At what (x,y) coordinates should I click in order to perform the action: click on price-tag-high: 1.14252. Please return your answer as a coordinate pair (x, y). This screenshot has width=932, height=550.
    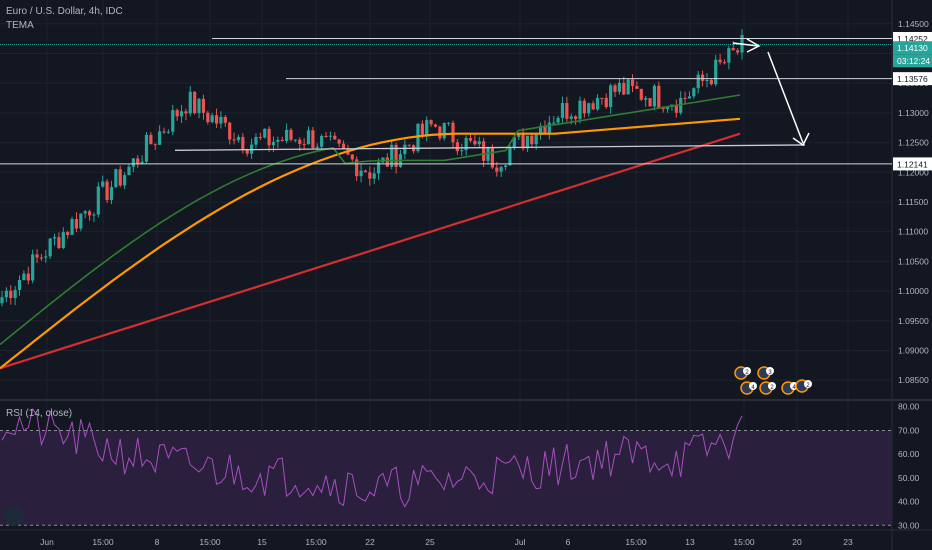
    Looking at the image, I should click on (912, 39).